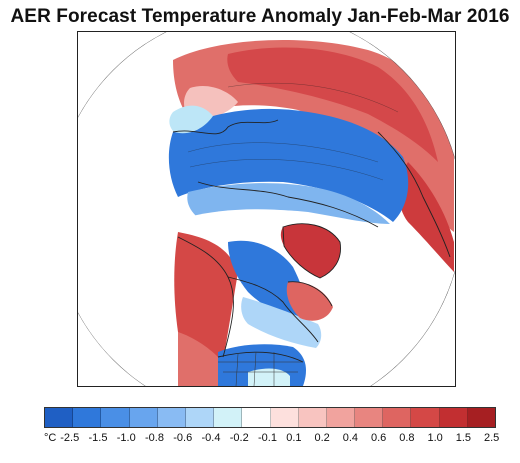  I want to click on colorbar, so click(270, 417).